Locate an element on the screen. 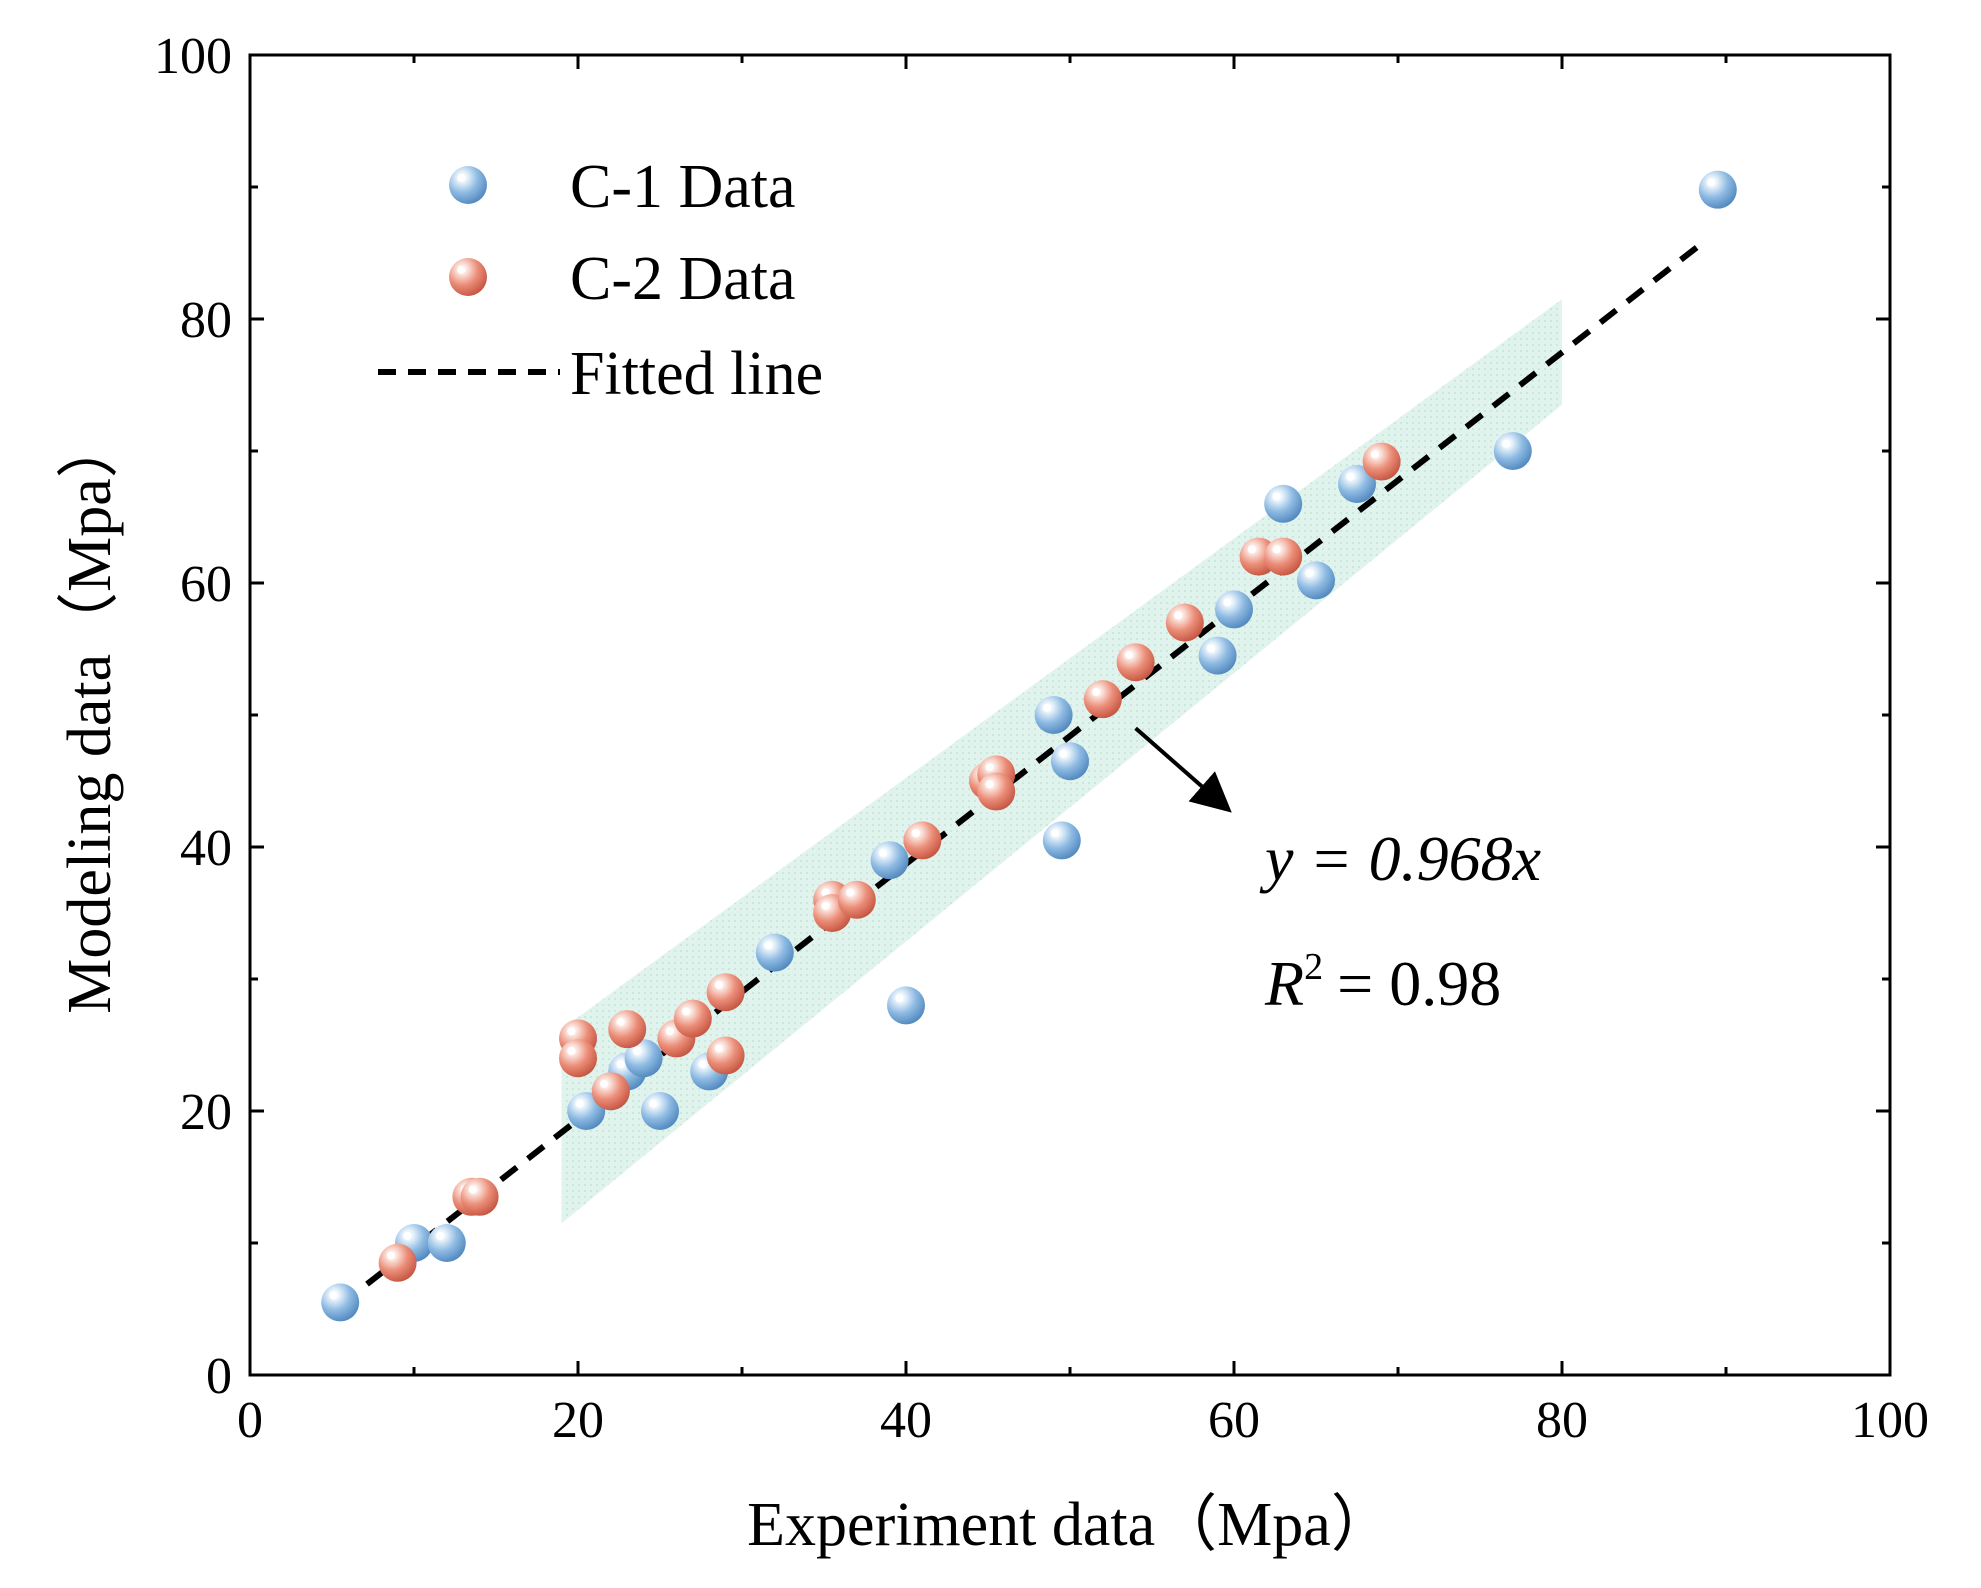 The height and width of the screenshot is (1588, 1981). x-tick-label: 0 is located at coordinates (250, 1420).